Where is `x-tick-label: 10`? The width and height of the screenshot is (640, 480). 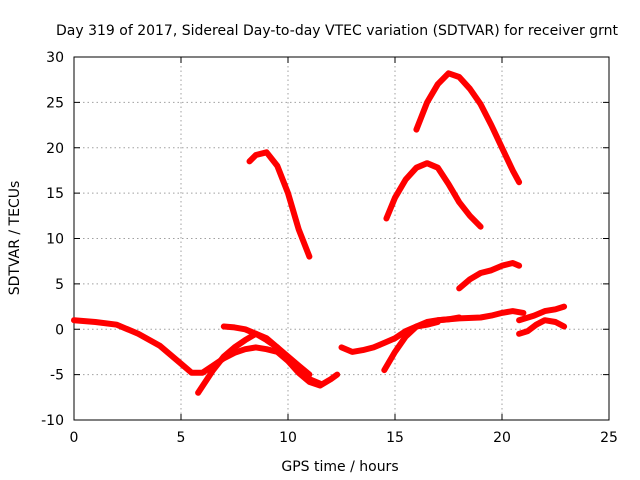 x-tick-label: 10 is located at coordinates (288, 438).